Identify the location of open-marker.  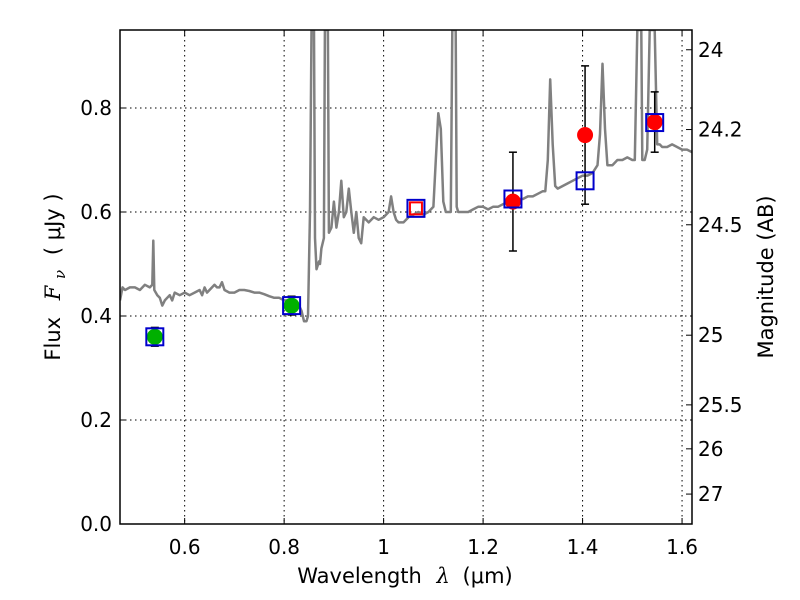
(415, 208).